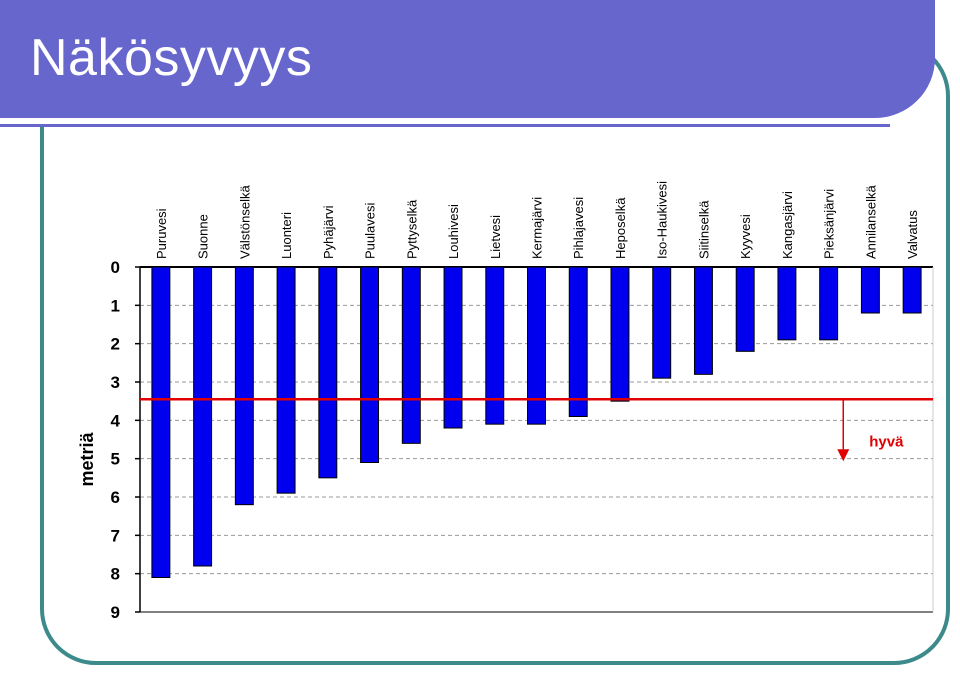 The image size is (960, 676). Describe the element at coordinates (203, 236) in the screenshot. I see `category-label: Suonne` at that location.